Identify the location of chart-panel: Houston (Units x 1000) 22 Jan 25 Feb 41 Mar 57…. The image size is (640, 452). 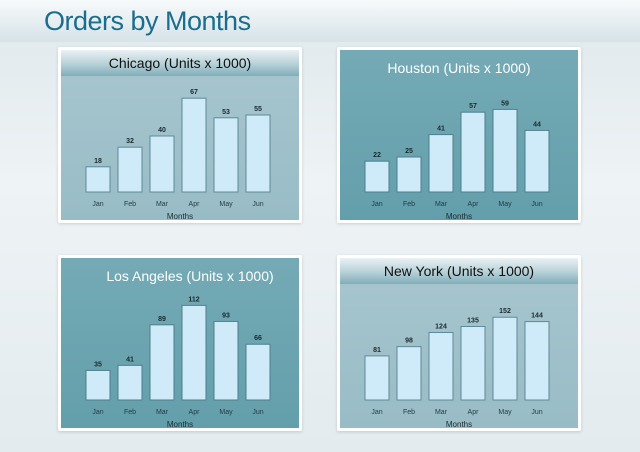
(459, 135).